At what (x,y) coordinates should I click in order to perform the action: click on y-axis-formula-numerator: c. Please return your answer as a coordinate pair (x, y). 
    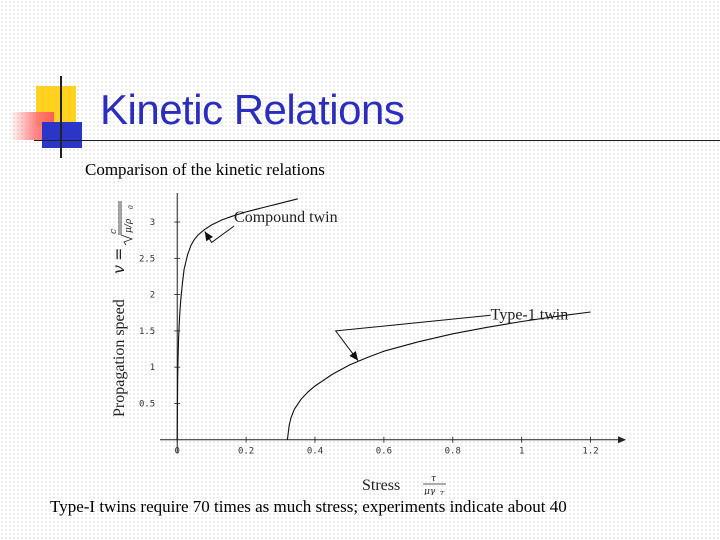
    Looking at the image, I should click on (114, 231).